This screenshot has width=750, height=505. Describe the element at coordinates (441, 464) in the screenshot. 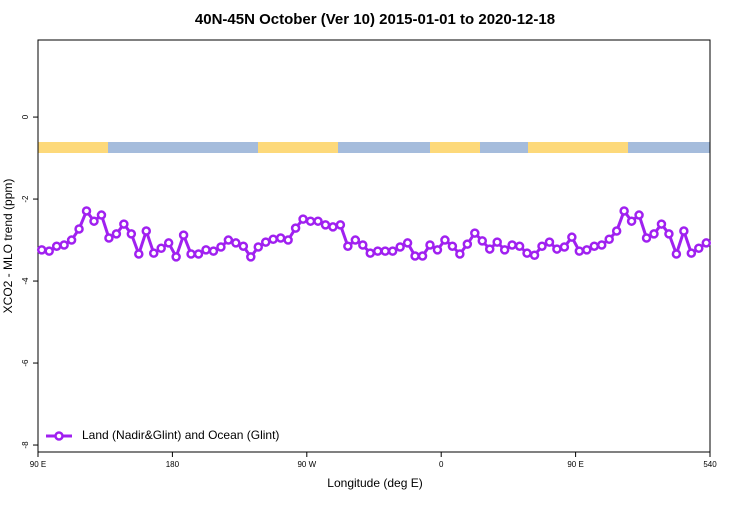

I see `x-tick-label: 0` at that location.